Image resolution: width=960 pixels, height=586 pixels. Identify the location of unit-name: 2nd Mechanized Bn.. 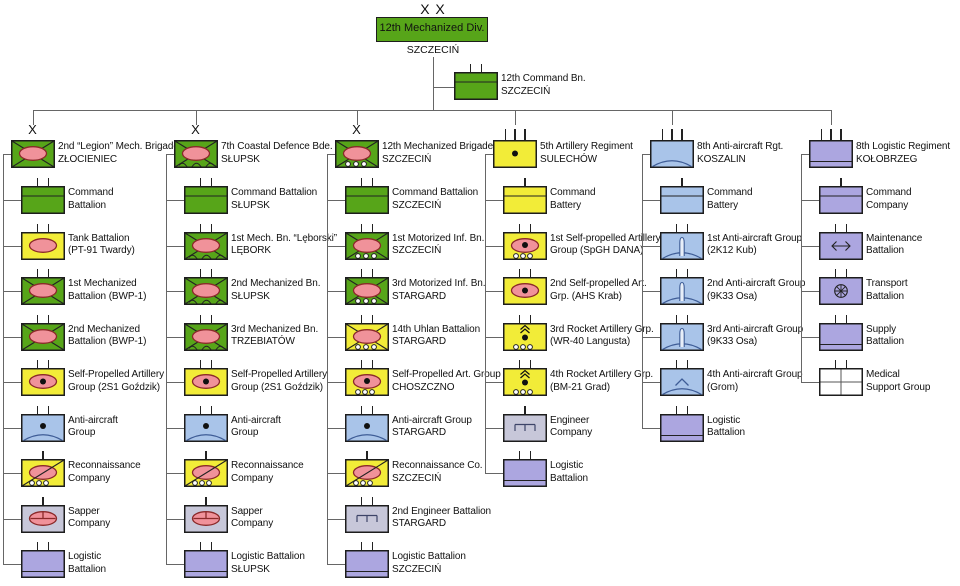
(276, 283).